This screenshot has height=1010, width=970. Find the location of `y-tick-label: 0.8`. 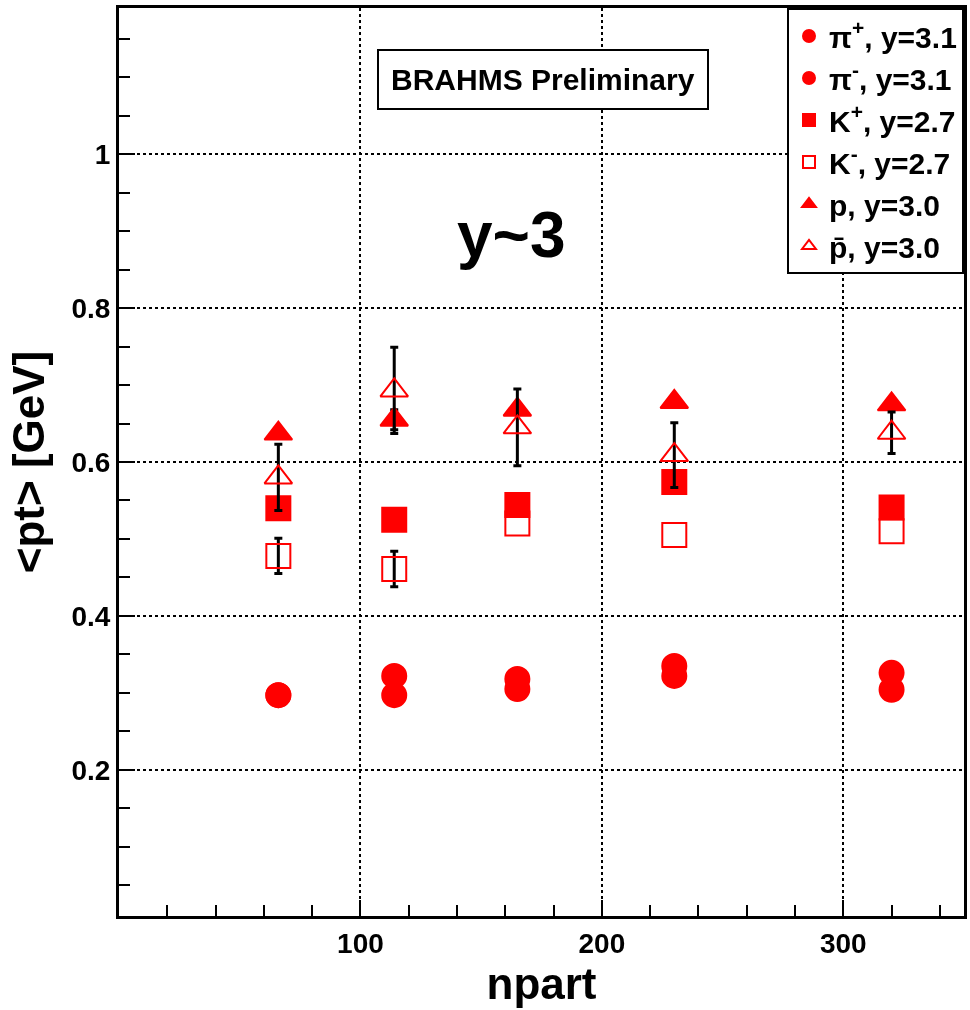

y-tick-label: 0.8 is located at coordinates (91, 308).